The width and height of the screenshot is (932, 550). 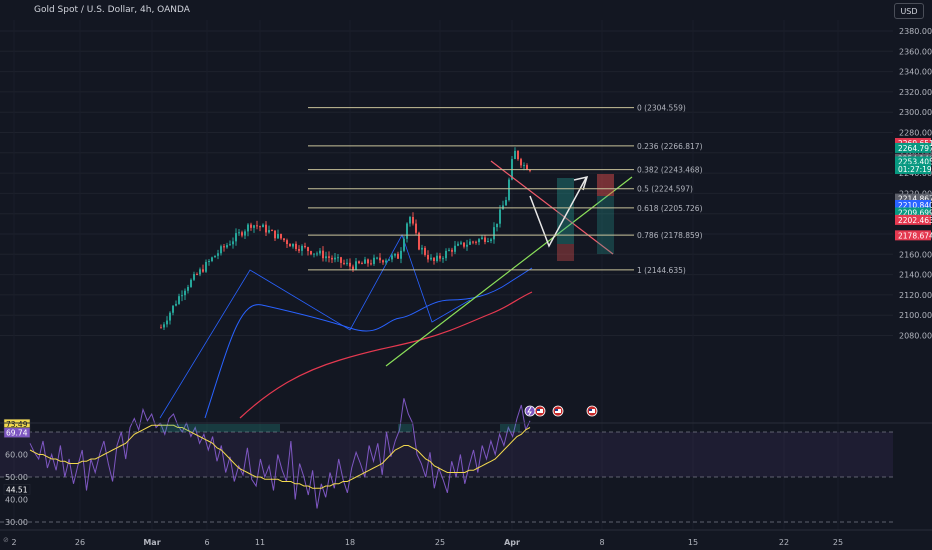 What do you see at coordinates (530, 411) in the screenshot?
I see `lightning-event-icon` at bounding box center [530, 411].